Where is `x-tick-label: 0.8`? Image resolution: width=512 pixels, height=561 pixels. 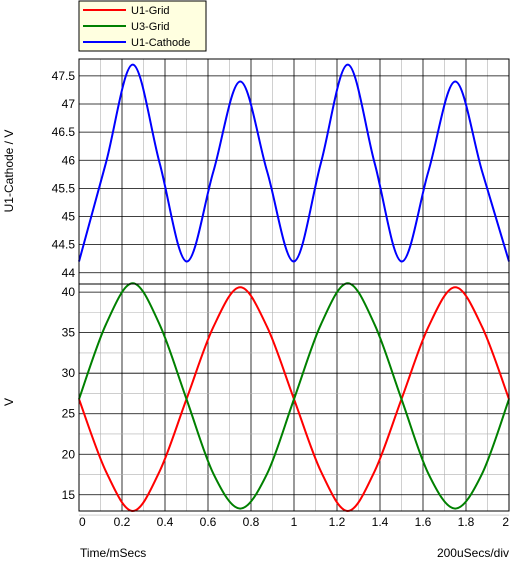
x-tick-label: 0.8 is located at coordinates (251, 522).